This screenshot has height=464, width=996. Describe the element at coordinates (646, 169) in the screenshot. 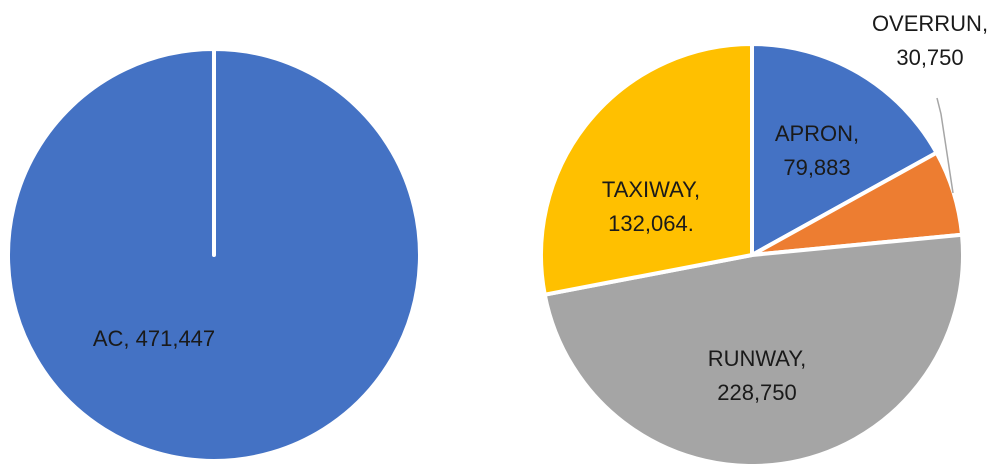

I see `pie-slice-taxiway` at that location.